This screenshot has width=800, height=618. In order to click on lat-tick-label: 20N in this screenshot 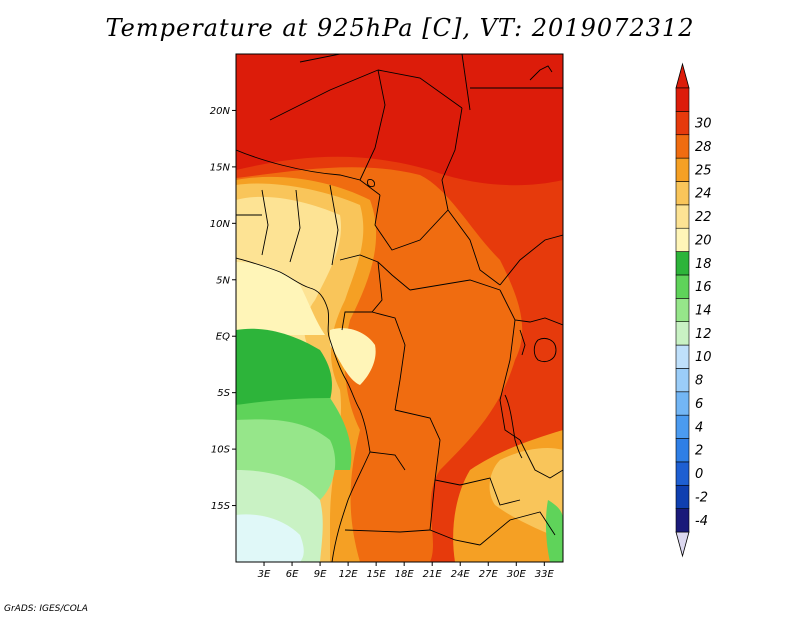, I will do `click(220, 111)`.